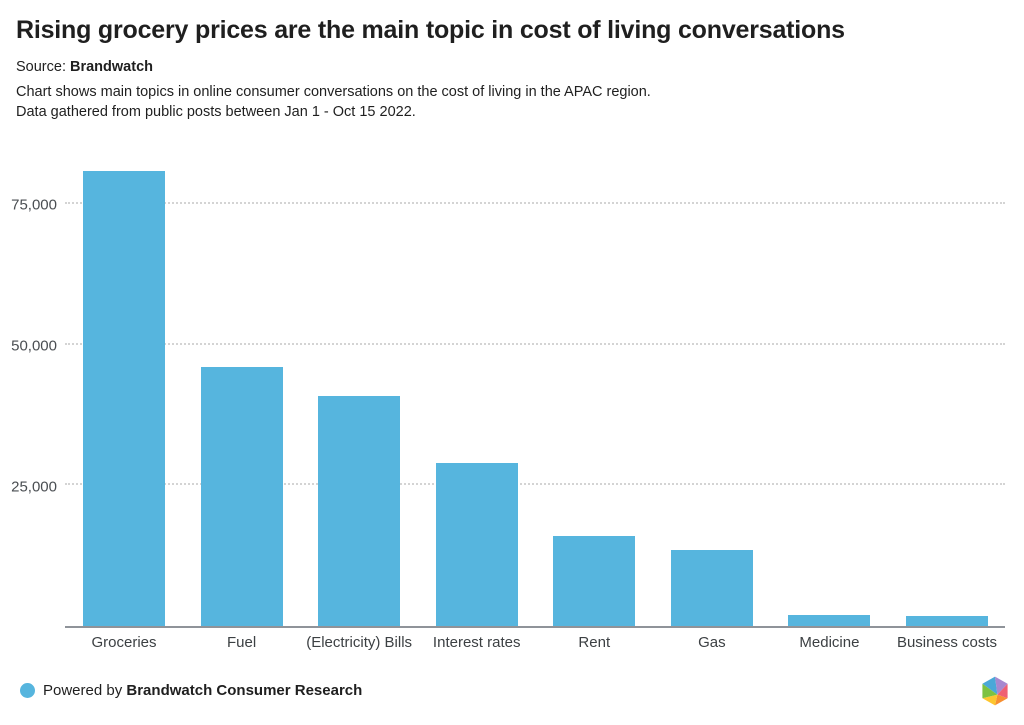 Image resolution: width=1024 pixels, height=725 pixels. What do you see at coordinates (28, 396) in the screenshot?
I see `y-axis: 25,000 50,000 75,000` at bounding box center [28, 396].